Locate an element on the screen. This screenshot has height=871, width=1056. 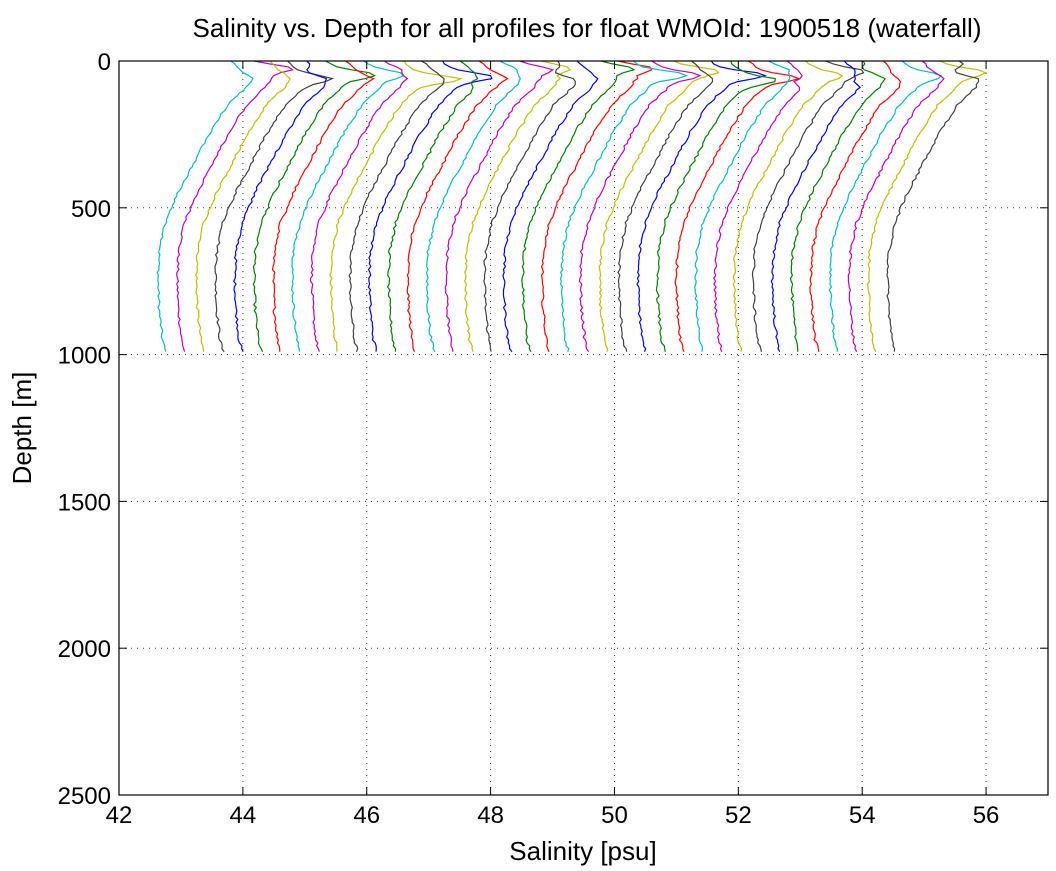
x-tick-label: 56 is located at coordinates (986, 815).